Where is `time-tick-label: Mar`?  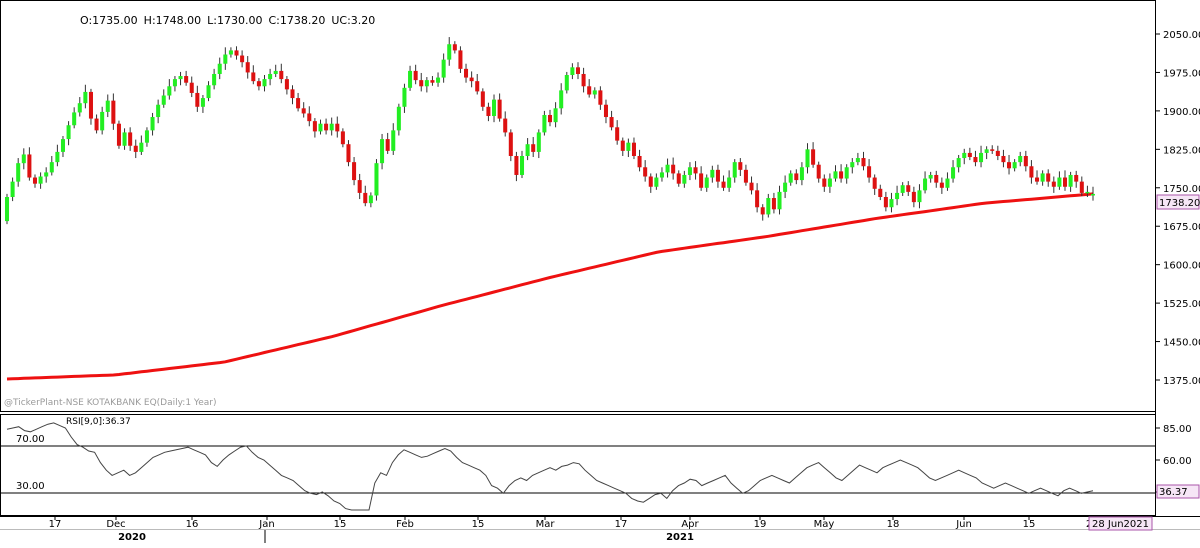
time-tick-label: Mar is located at coordinates (546, 524).